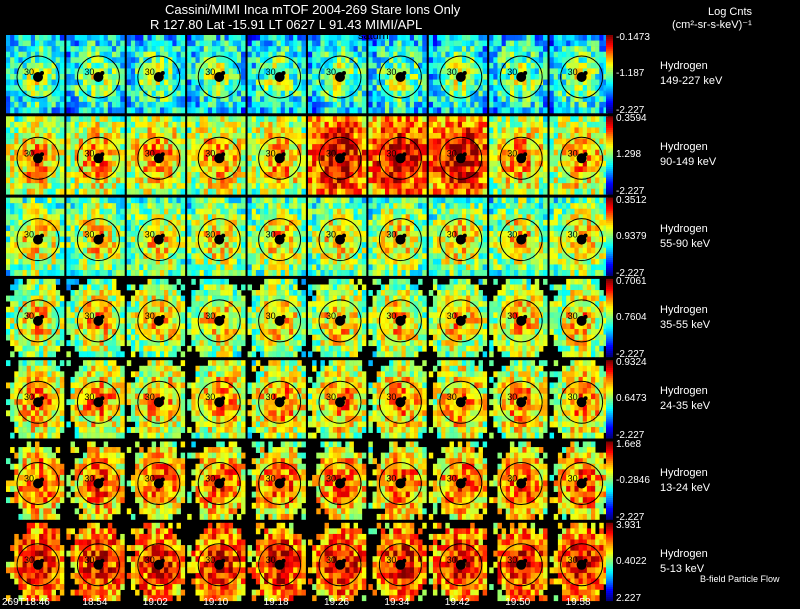 The height and width of the screenshot is (609, 800). What do you see at coordinates (164, 32) in the screenshot?
I see `saturn-label: satur` at bounding box center [164, 32].